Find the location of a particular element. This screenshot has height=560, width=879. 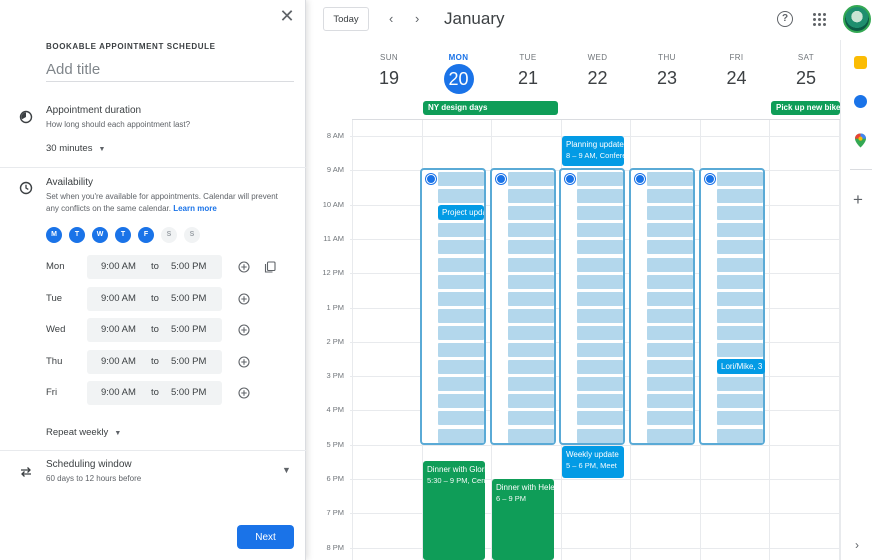

calendar-event: Weekly update 5 – 6 PM, Meet is located at coordinates (593, 462).